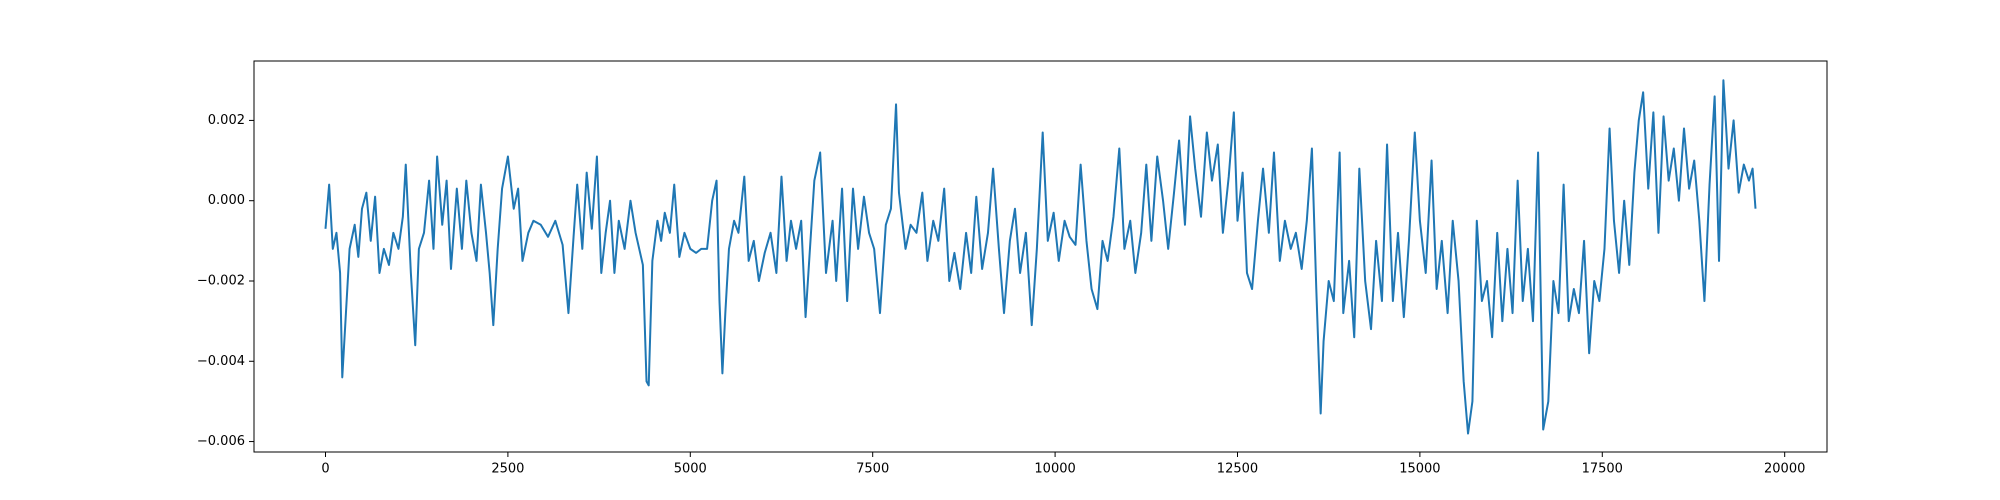 This screenshot has width=2000, height=500. I want to click on x-tick-label: 17500, so click(1602, 469).